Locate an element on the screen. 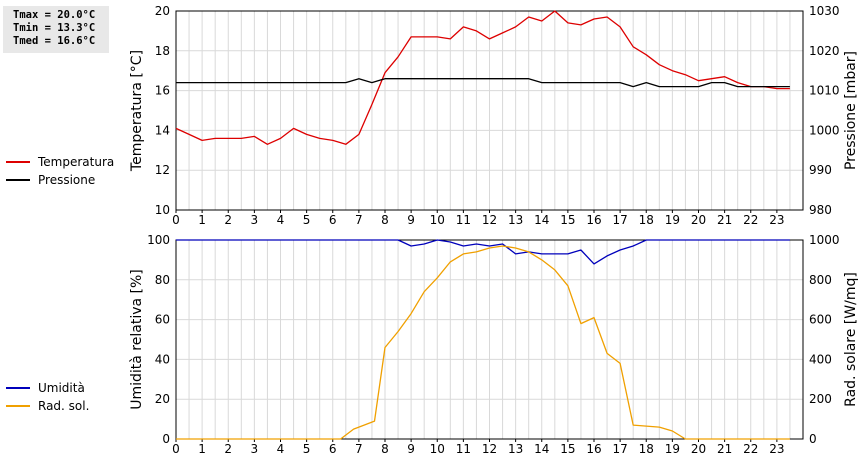 The image size is (860, 460). legend-label-temperatura: Temperatura is located at coordinates (76, 162).